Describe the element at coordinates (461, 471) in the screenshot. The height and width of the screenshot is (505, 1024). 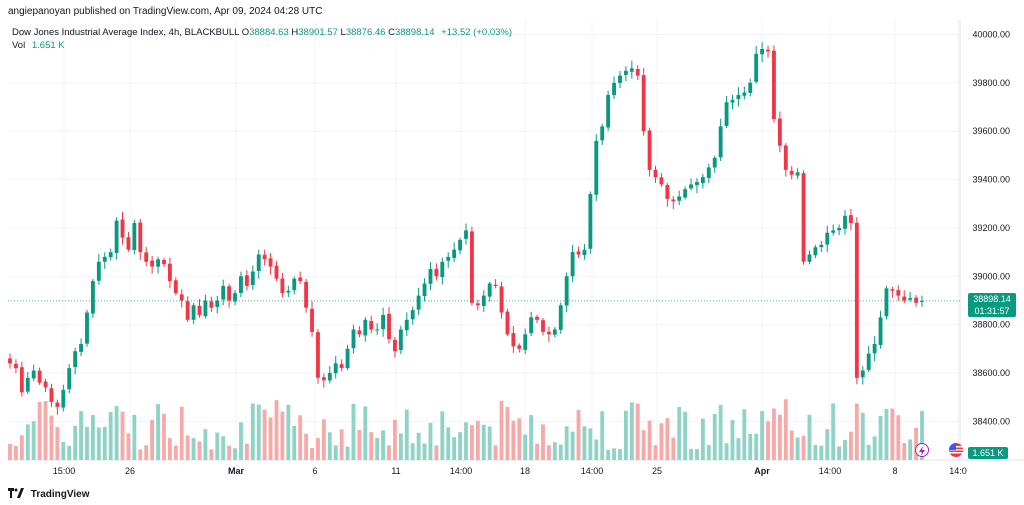
I see `x-tick-label: 14:00` at that location.